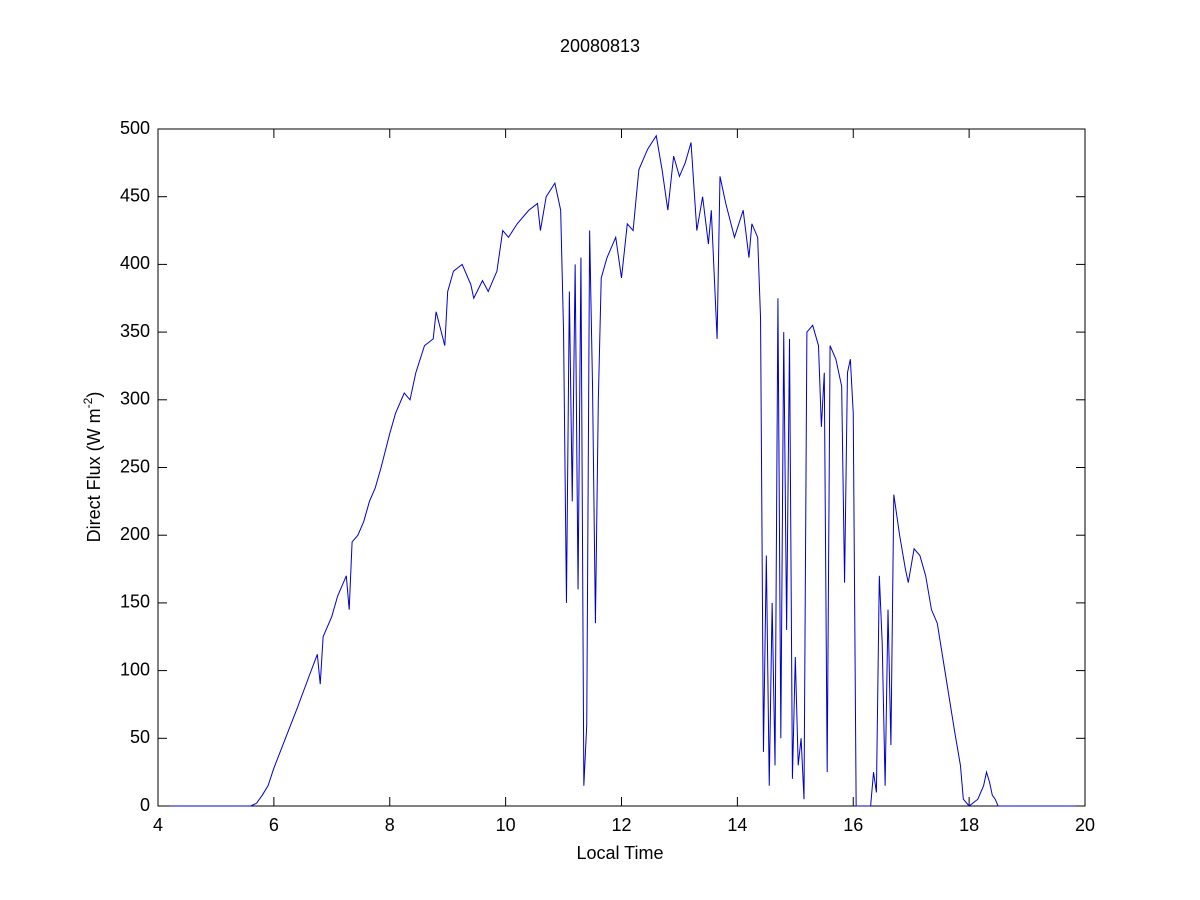 This screenshot has height=900, width=1200. I want to click on y-tick-label: 300, so click(135, 399).